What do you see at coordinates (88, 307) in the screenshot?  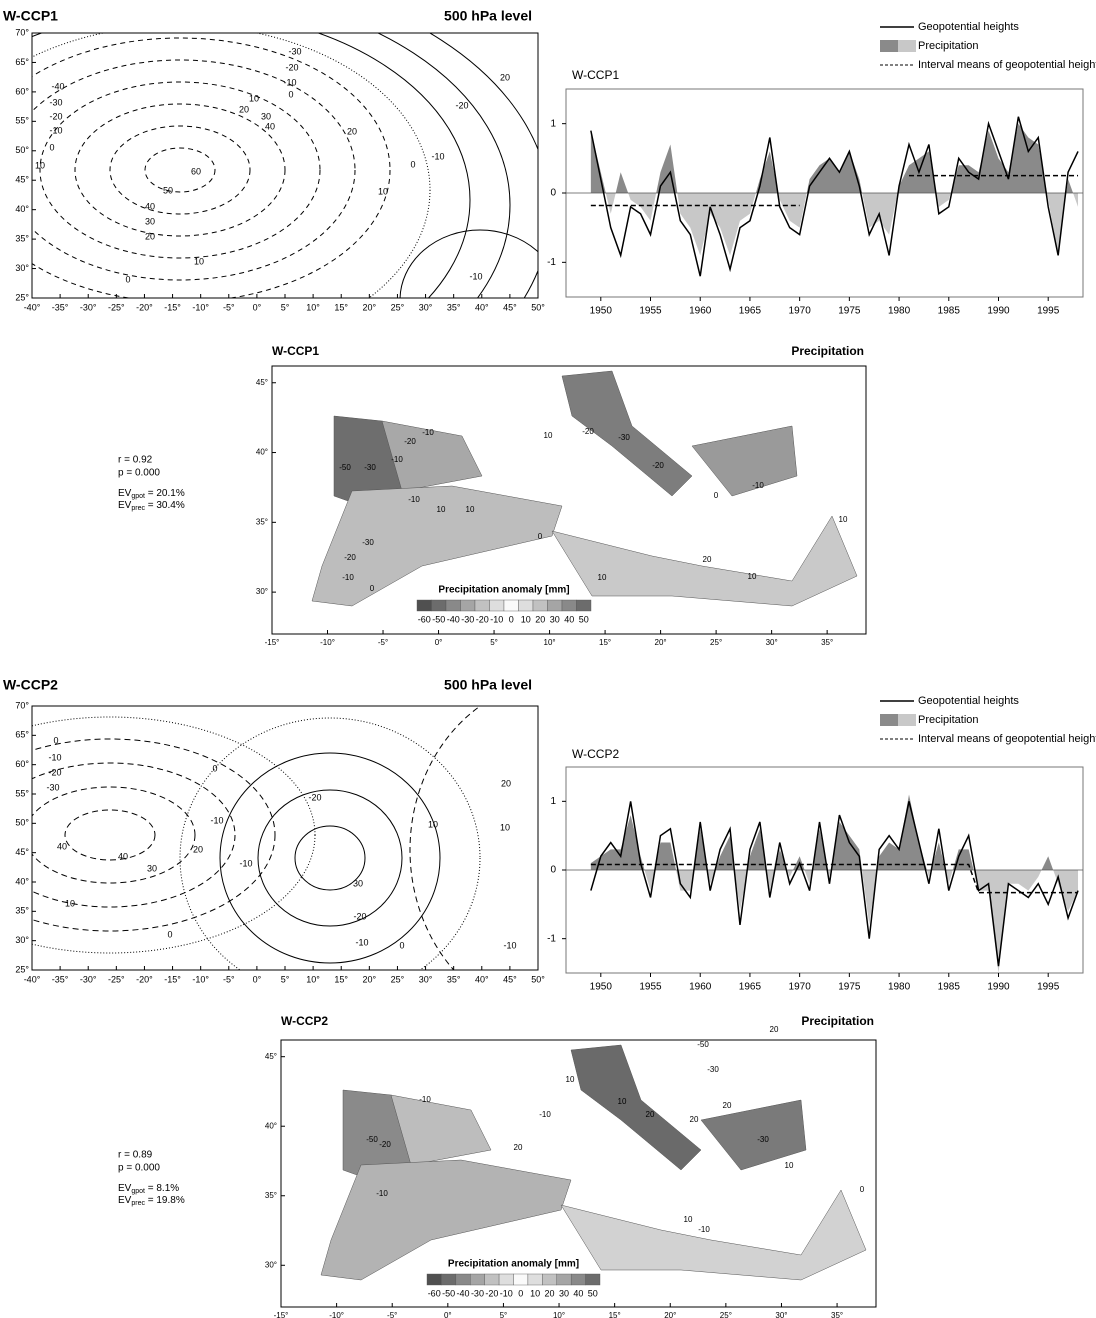 I see `x-tick-label: -30°` at bounding box center [88, 307].